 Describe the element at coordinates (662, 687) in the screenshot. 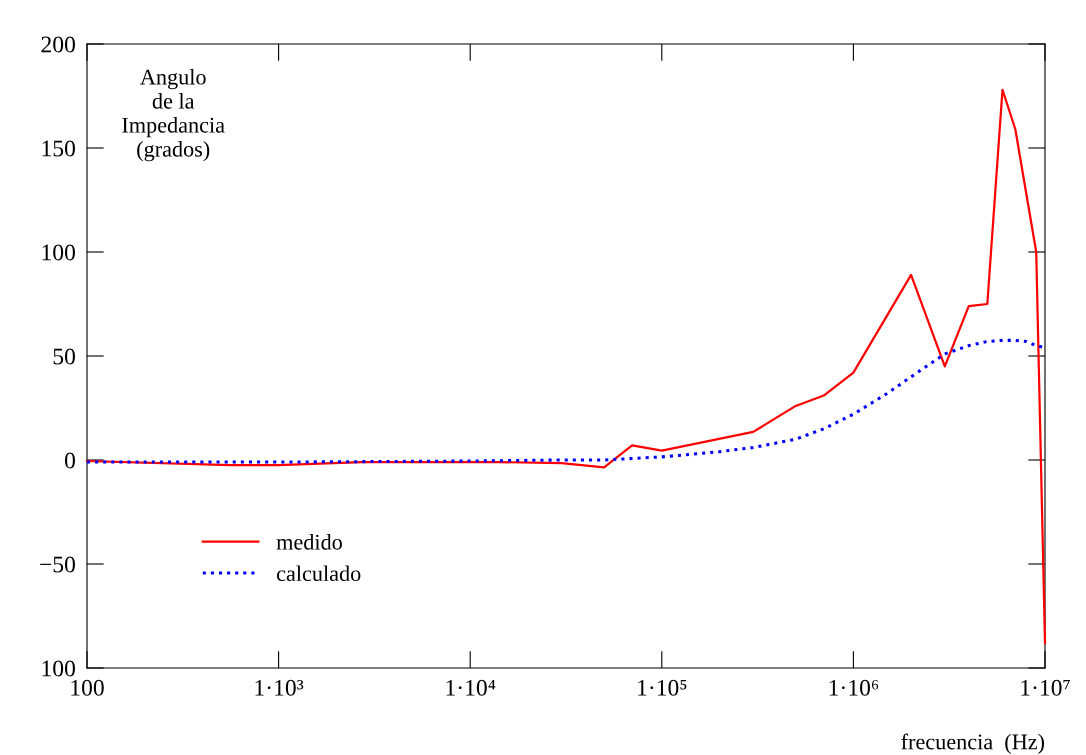

I see `x-tick-label: 1·10⁵` at that location.